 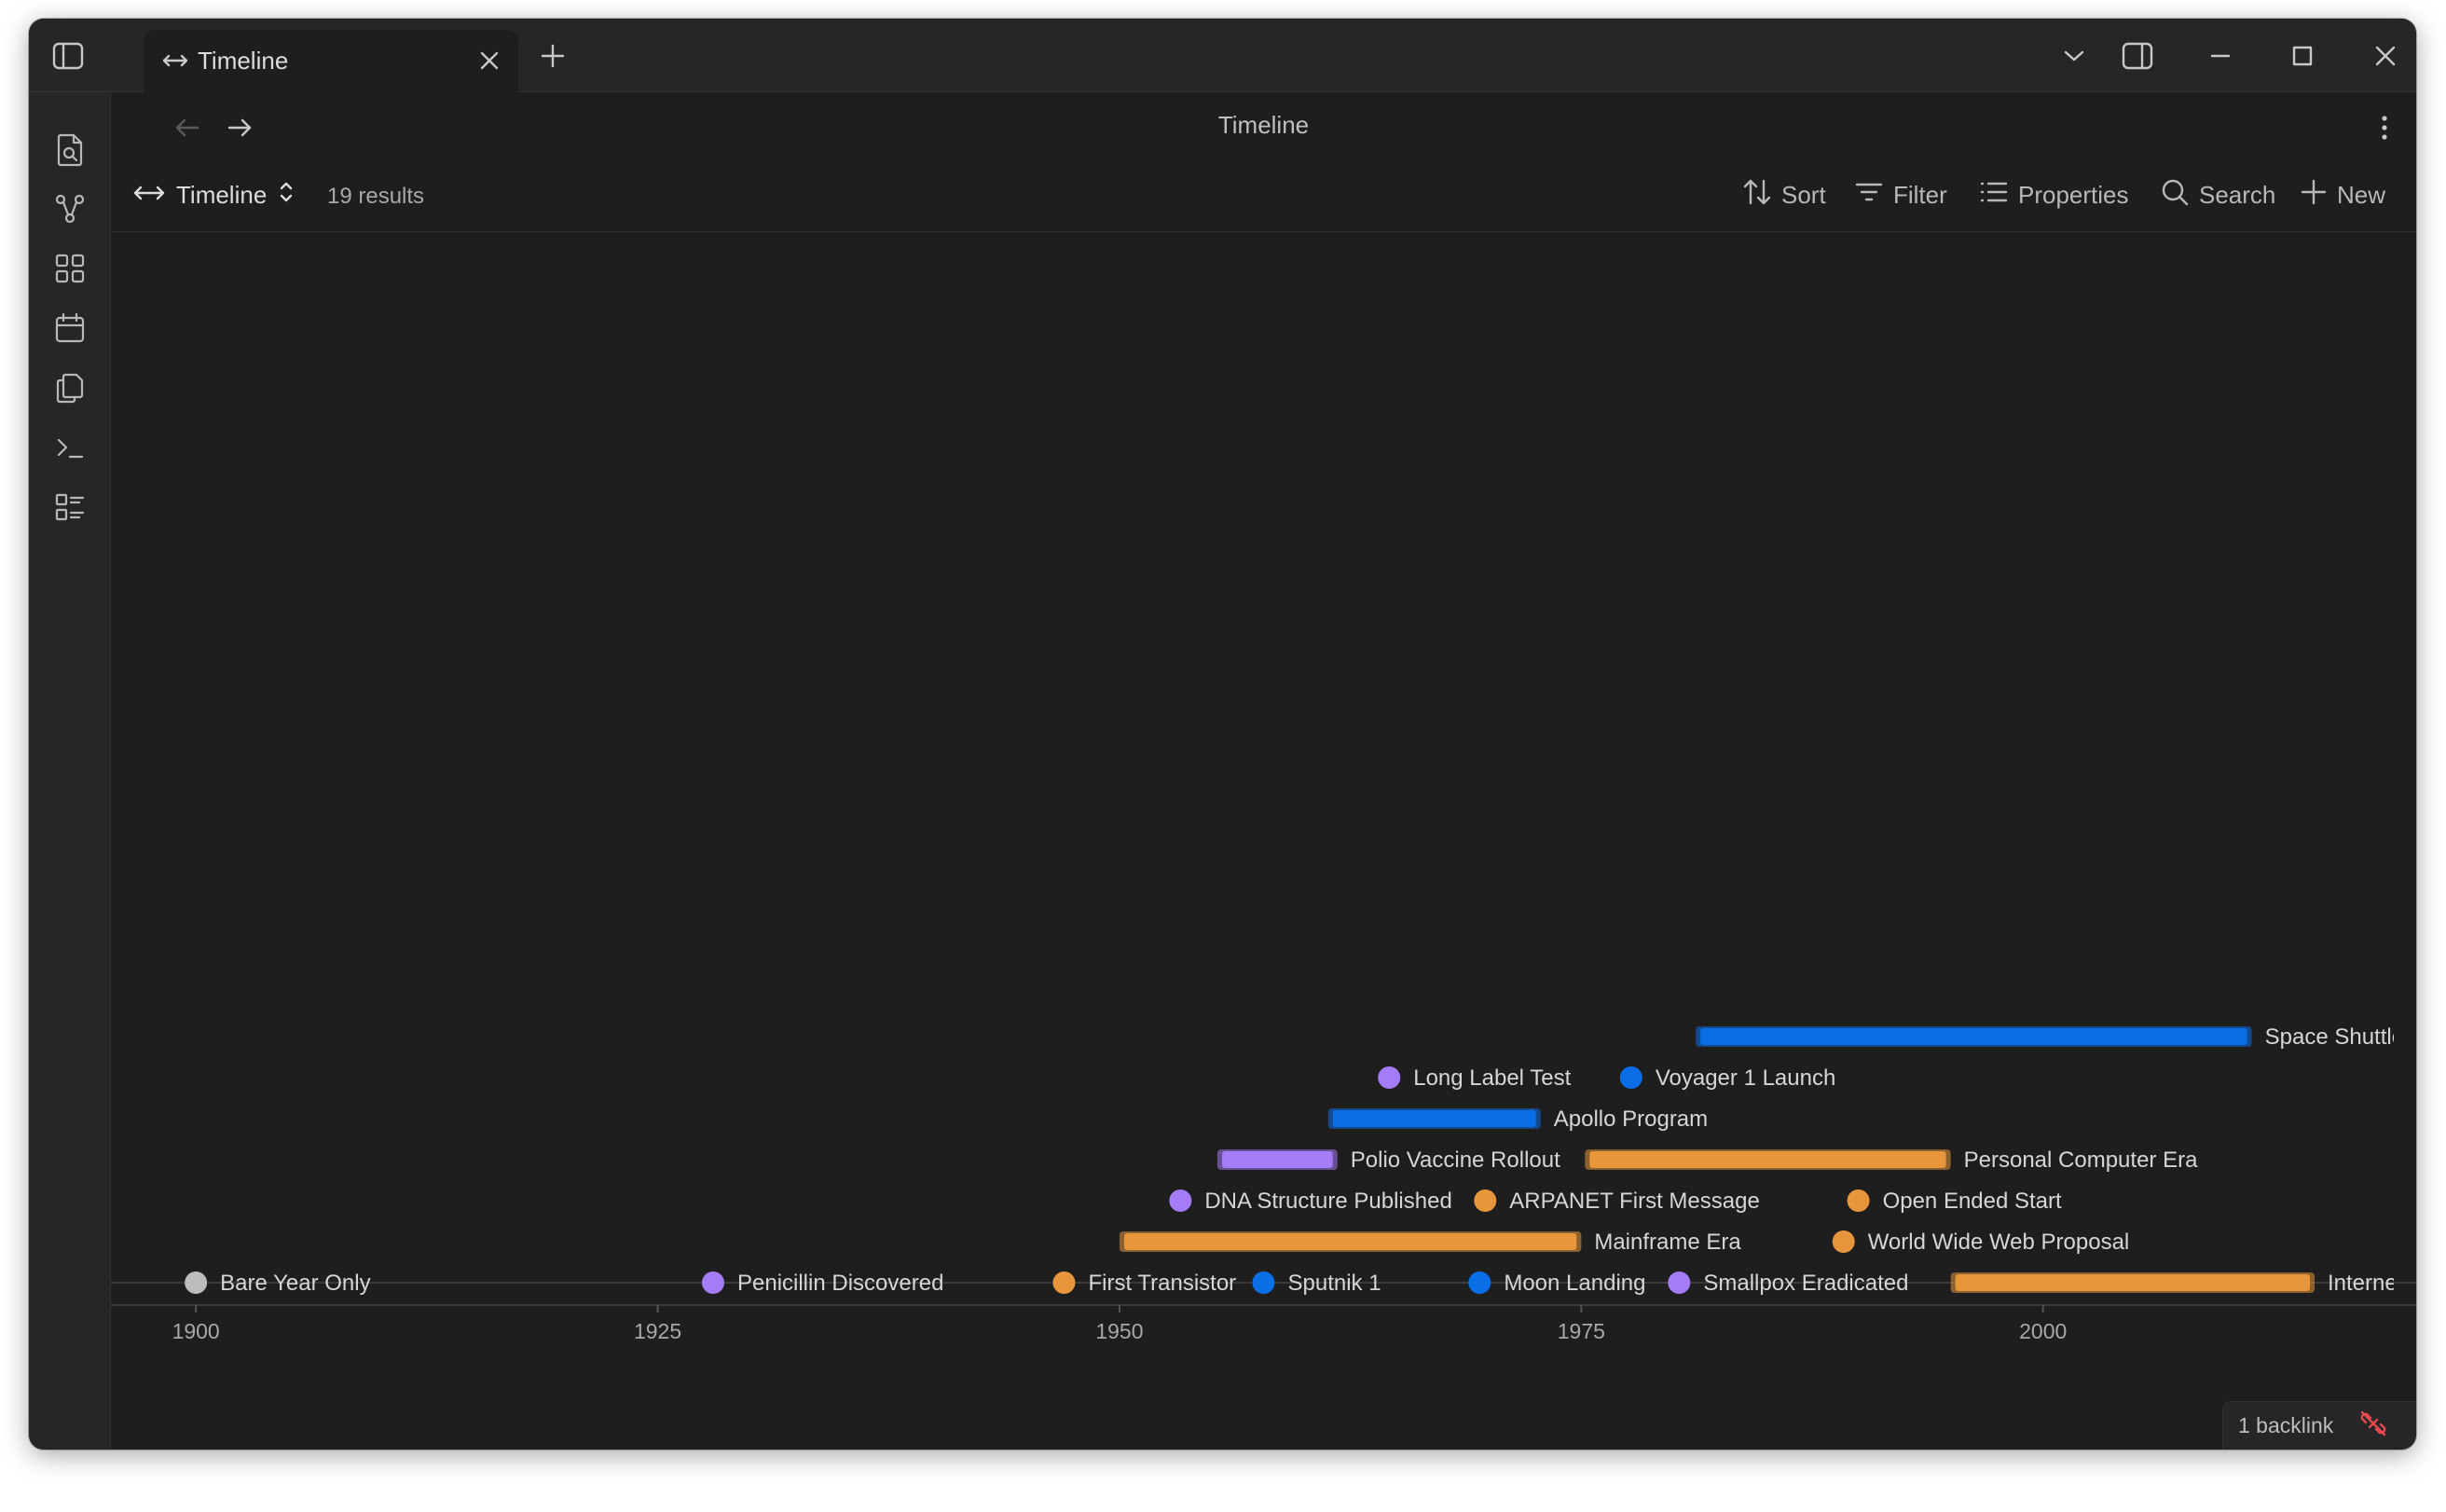 I want to click on sort-button: Sort, so click(x=1784, y=194).